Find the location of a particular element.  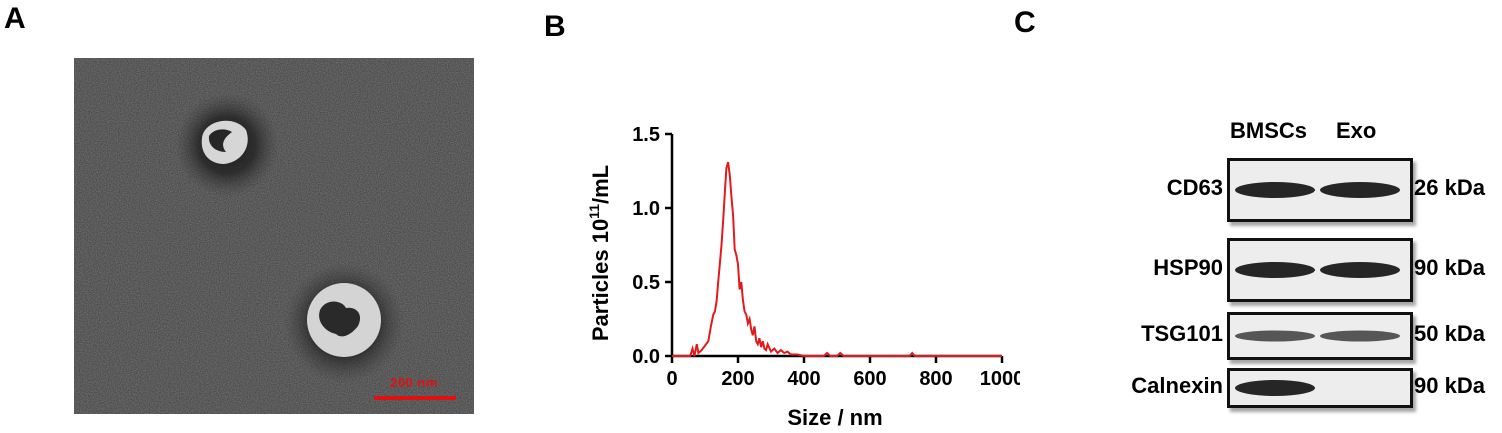

x-tick-label: 200 is located at coordinates (737, 379).